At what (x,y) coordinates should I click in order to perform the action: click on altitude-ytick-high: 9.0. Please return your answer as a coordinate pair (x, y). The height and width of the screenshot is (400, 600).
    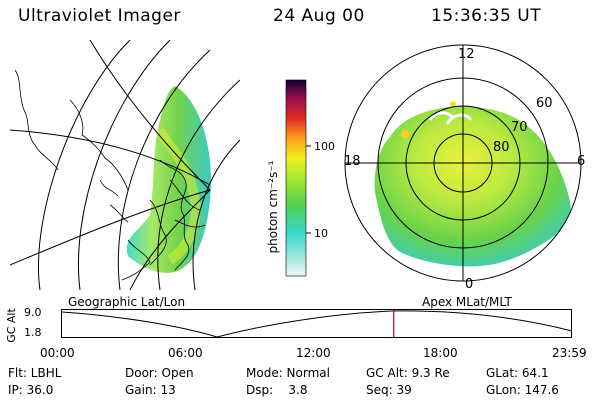
    Looking at the image, I should click on (33, 312).